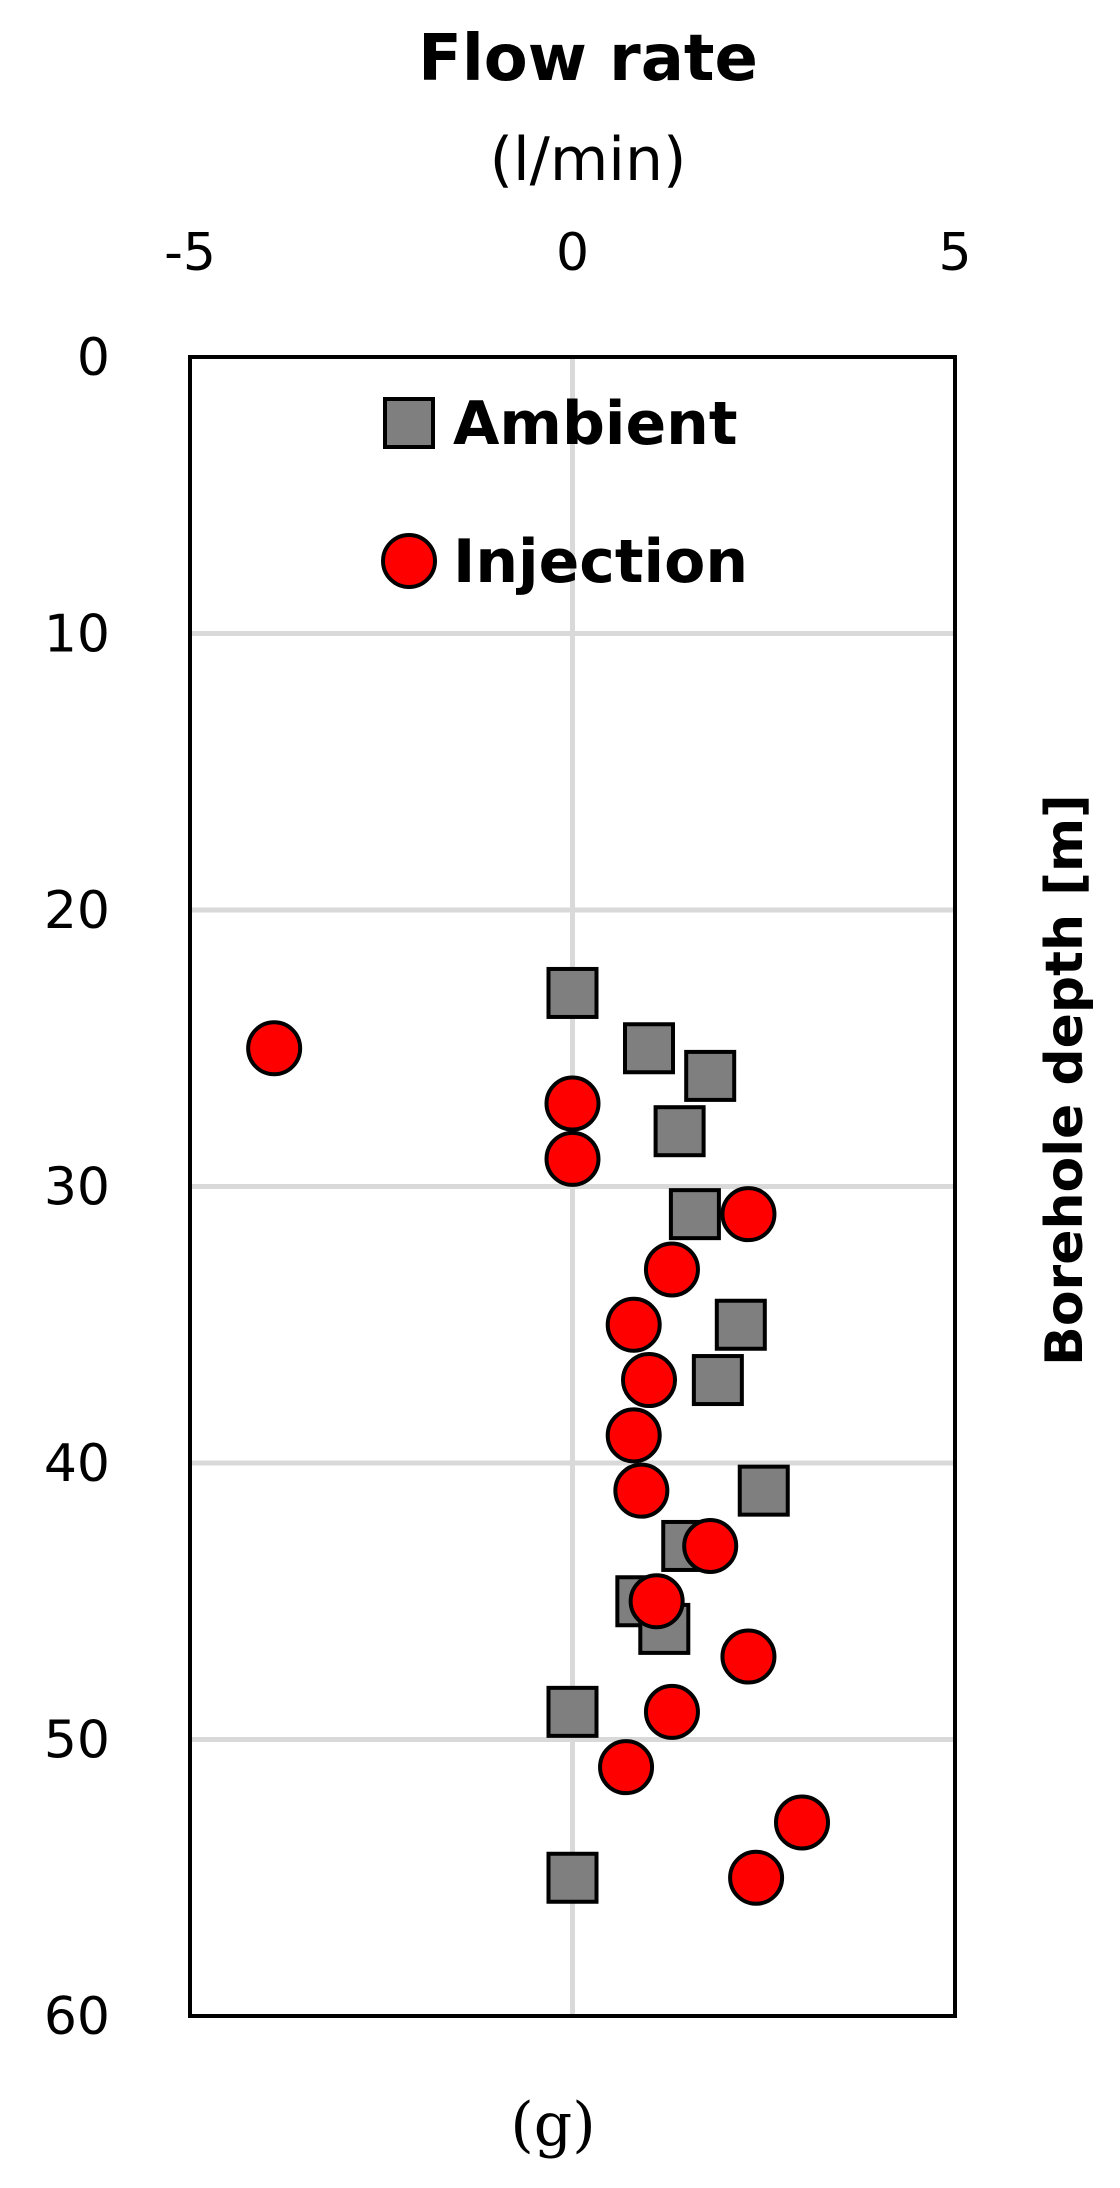 This screenshot has height=2188, width=1120. I want to click on y-tick-label: 10, so click(77, 635).